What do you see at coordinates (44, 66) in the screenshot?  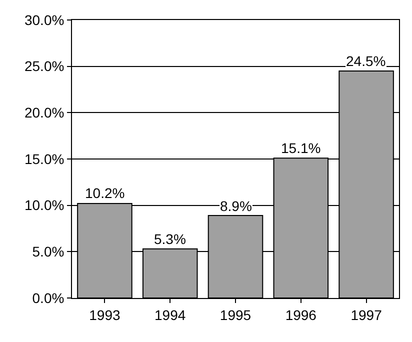 I see `y-tick-label: 25.0%` at bounding box center [44, 66].